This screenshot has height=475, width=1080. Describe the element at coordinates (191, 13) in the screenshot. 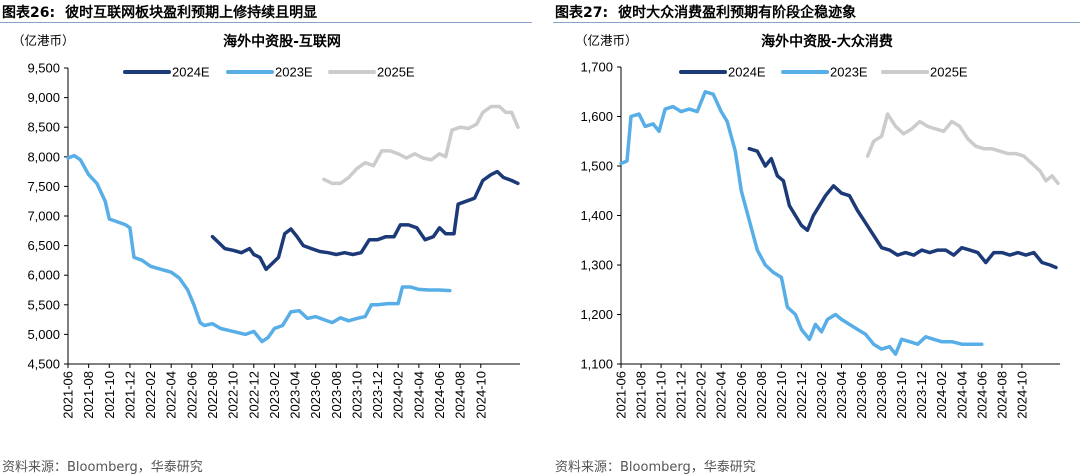

I see `figure-caption: 彼时互联网板块盈利预期上修持续且明显` at that location.